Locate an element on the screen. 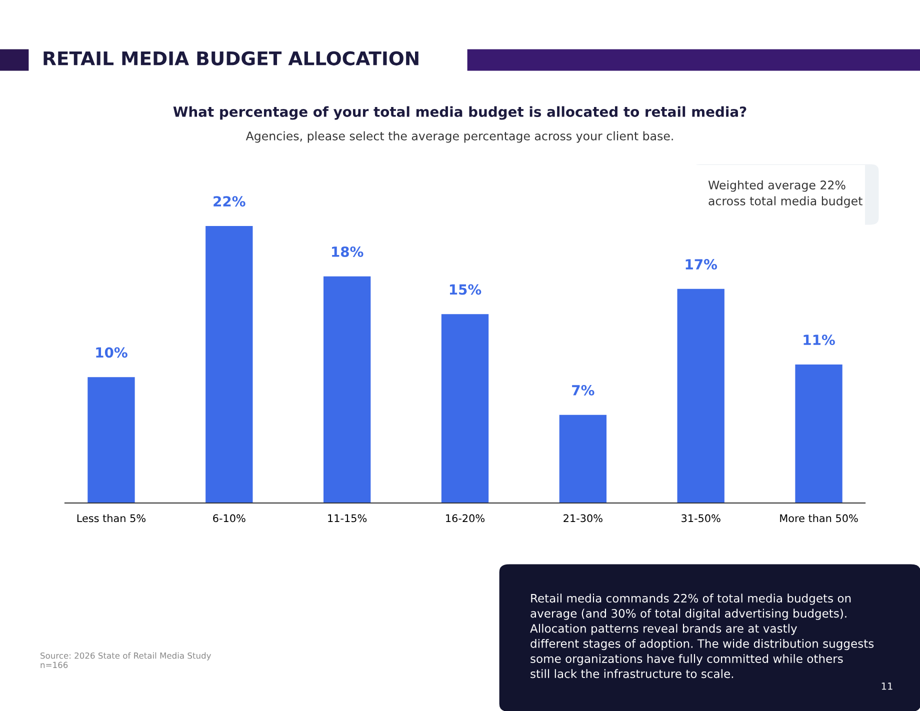 The image size is (920, 711). data-label: 22% is located at coordinates (230, 201).